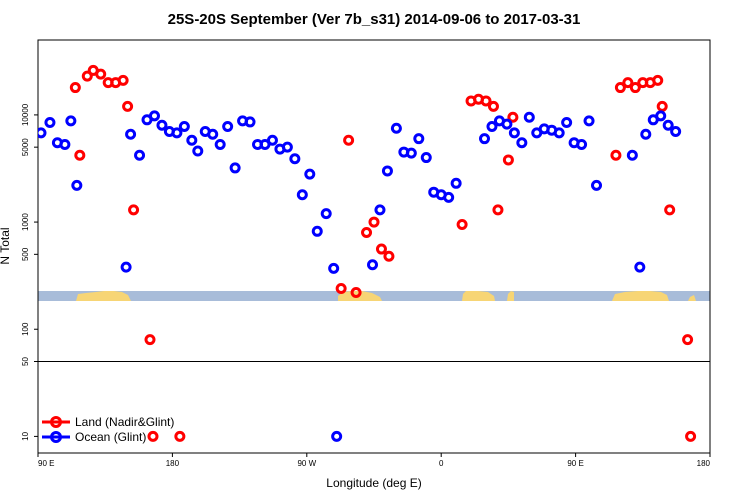 The width and height of the screenshot is (750, 500). What do you see at coordinates (25, 254) in the screenshot?
I see `y-tick-label: 500` at bounding box center [25, 254].